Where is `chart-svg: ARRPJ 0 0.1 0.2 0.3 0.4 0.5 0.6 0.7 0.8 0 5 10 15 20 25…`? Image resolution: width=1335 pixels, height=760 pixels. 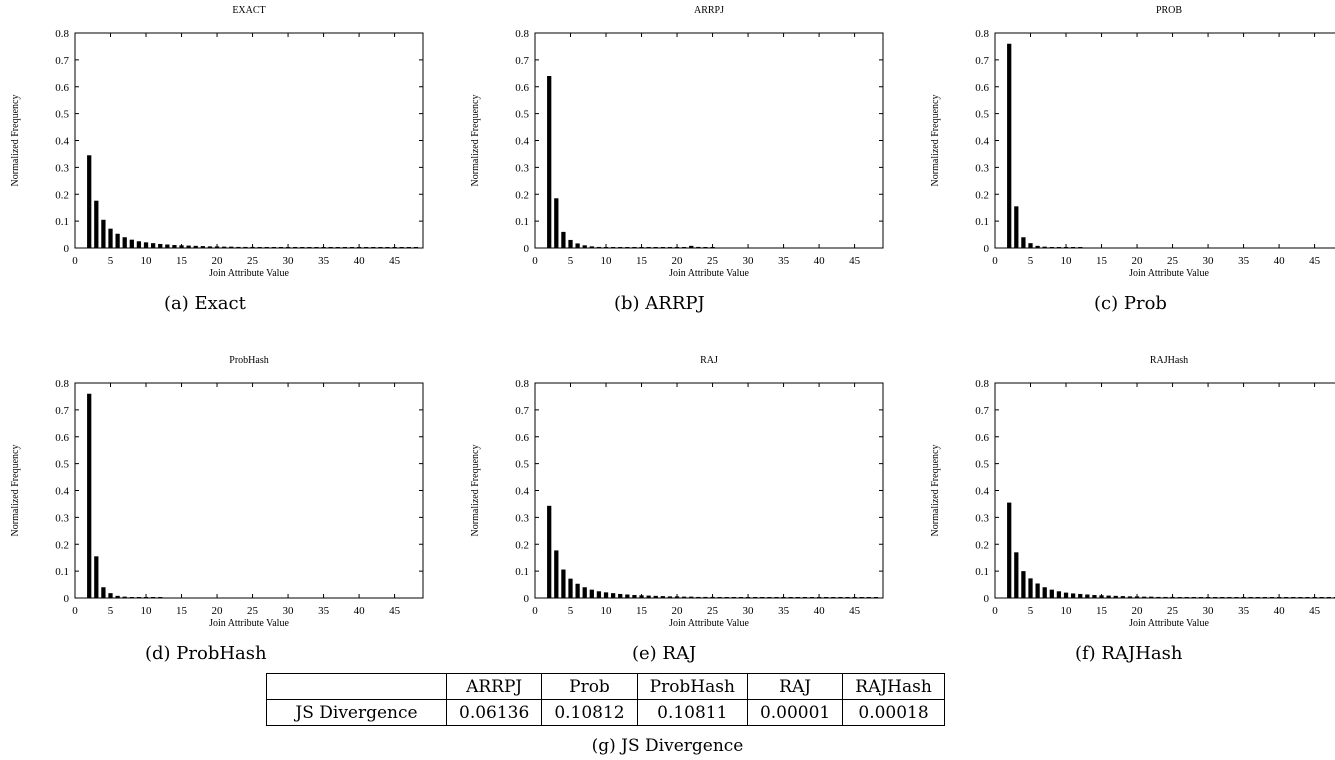 chart-svg: ARRPJ 0 0.1 0.2 0.3 0.4 0.5 0.6 0.7 0.8 0 5 10 15 20 25… is located at coordinates (677, 142).